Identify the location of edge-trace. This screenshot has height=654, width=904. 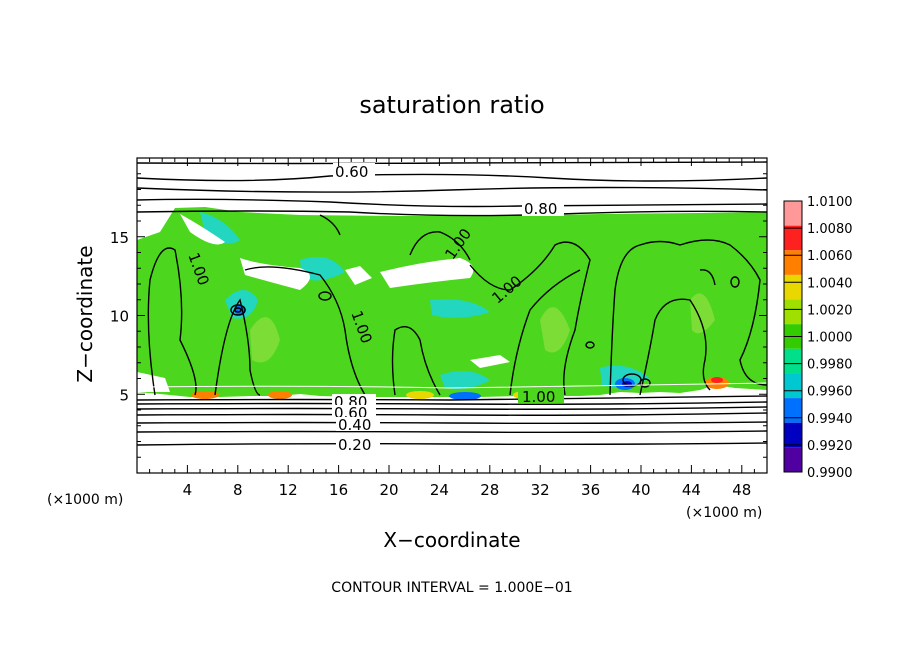
(452, 385).